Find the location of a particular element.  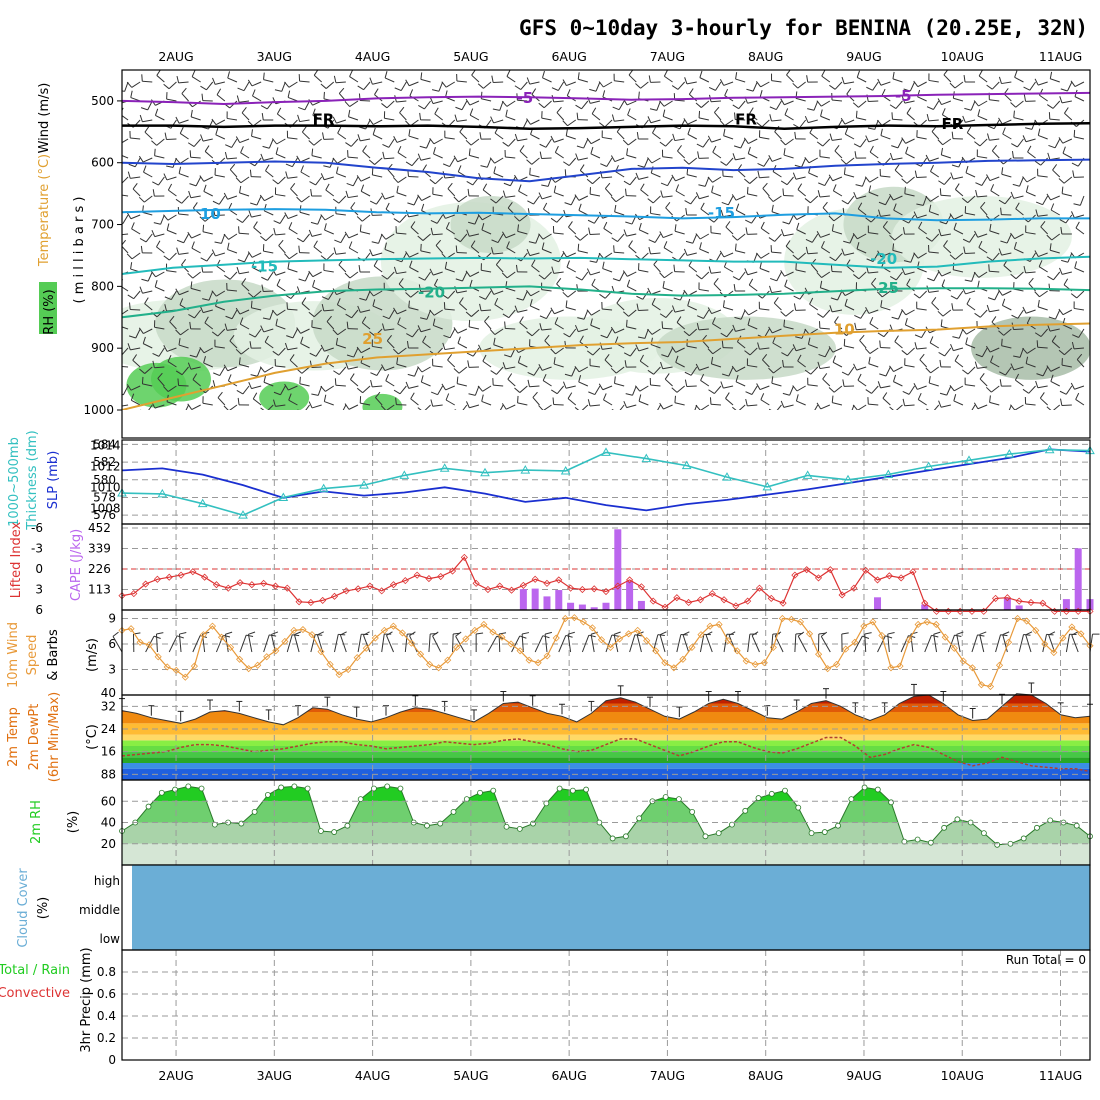

cape-bar is located at coordinates (878, 603).